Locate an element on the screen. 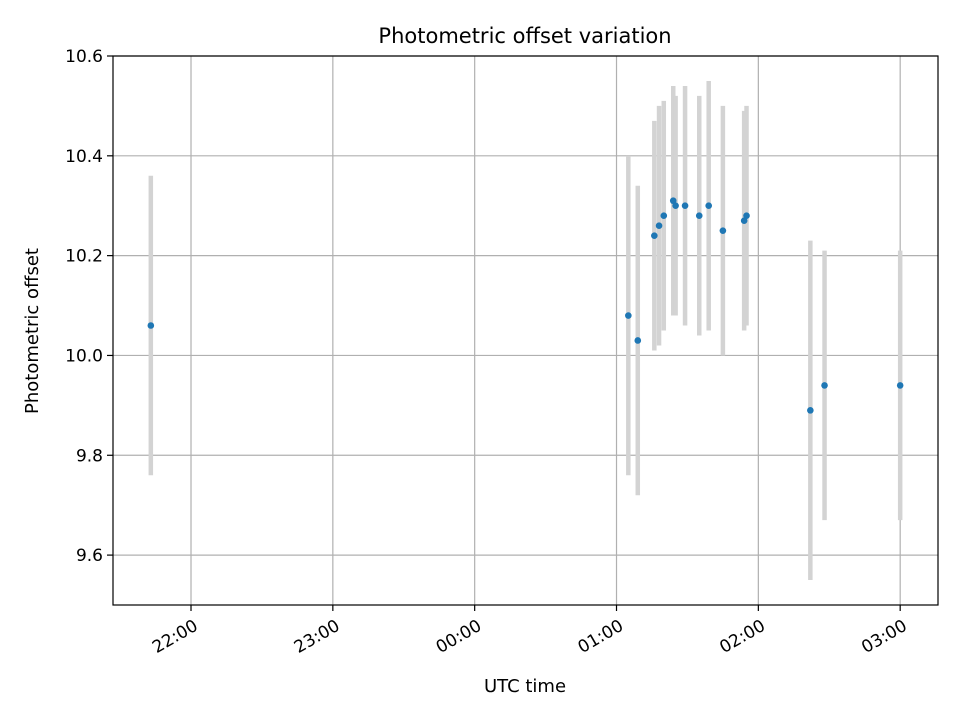 The width and height of the screenshot is (960, 720). chart-title: Photometric offset variation is located at coordinates (524, 36).